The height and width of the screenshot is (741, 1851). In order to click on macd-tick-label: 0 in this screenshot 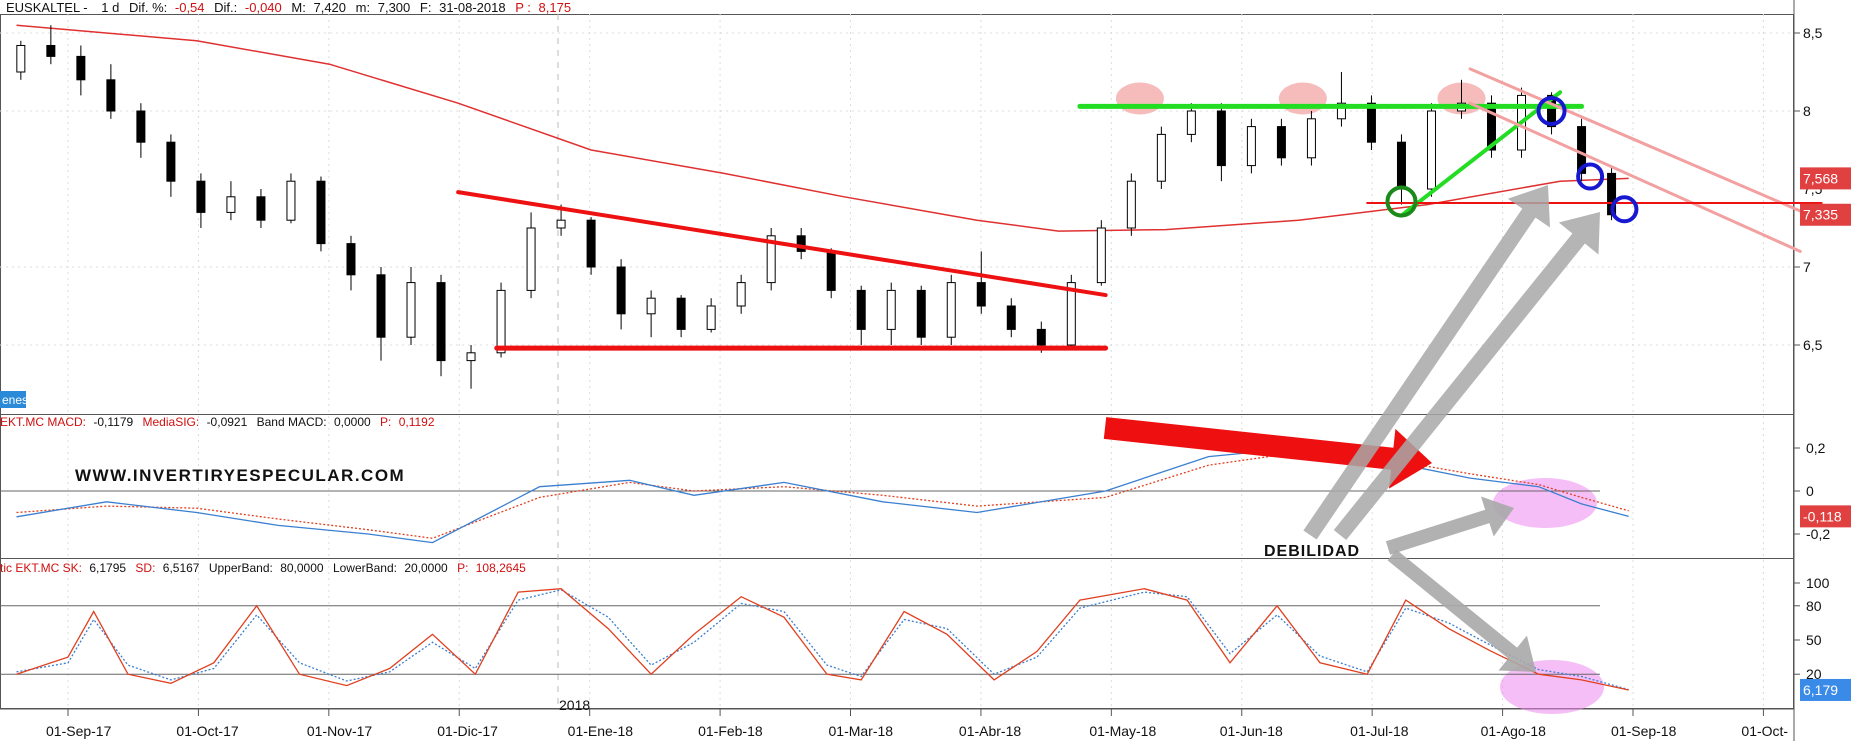, I will do `click(1810, 491)`.